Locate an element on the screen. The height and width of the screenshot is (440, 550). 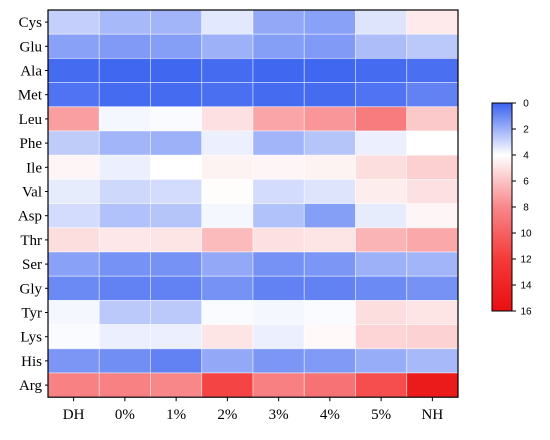
heatmap-cell-cys-1pct is located at coordinates (176, 22).